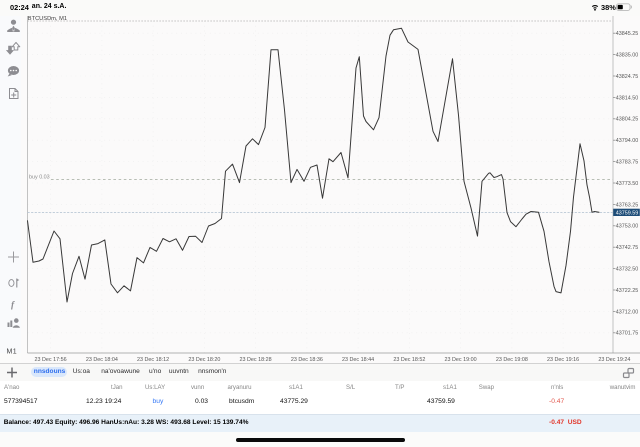  What do you see at coordinates (13, 306) in the screenshot?
I see `svg-text: f` at bounding box center [13, 306].